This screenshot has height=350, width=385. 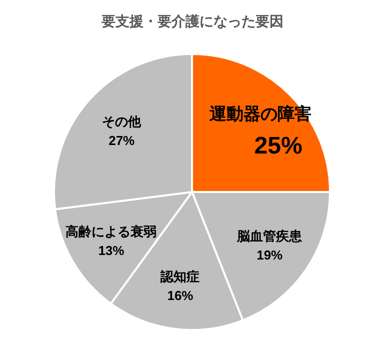 I want to click on slice-label: 認知症, so click(x=180, y=276).